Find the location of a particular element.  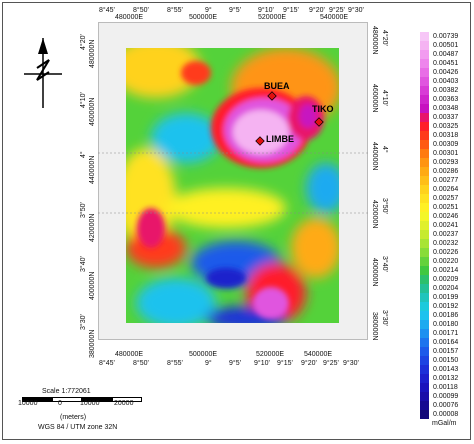

legend-value: 0.00325 is located at coordinates (446, 126).